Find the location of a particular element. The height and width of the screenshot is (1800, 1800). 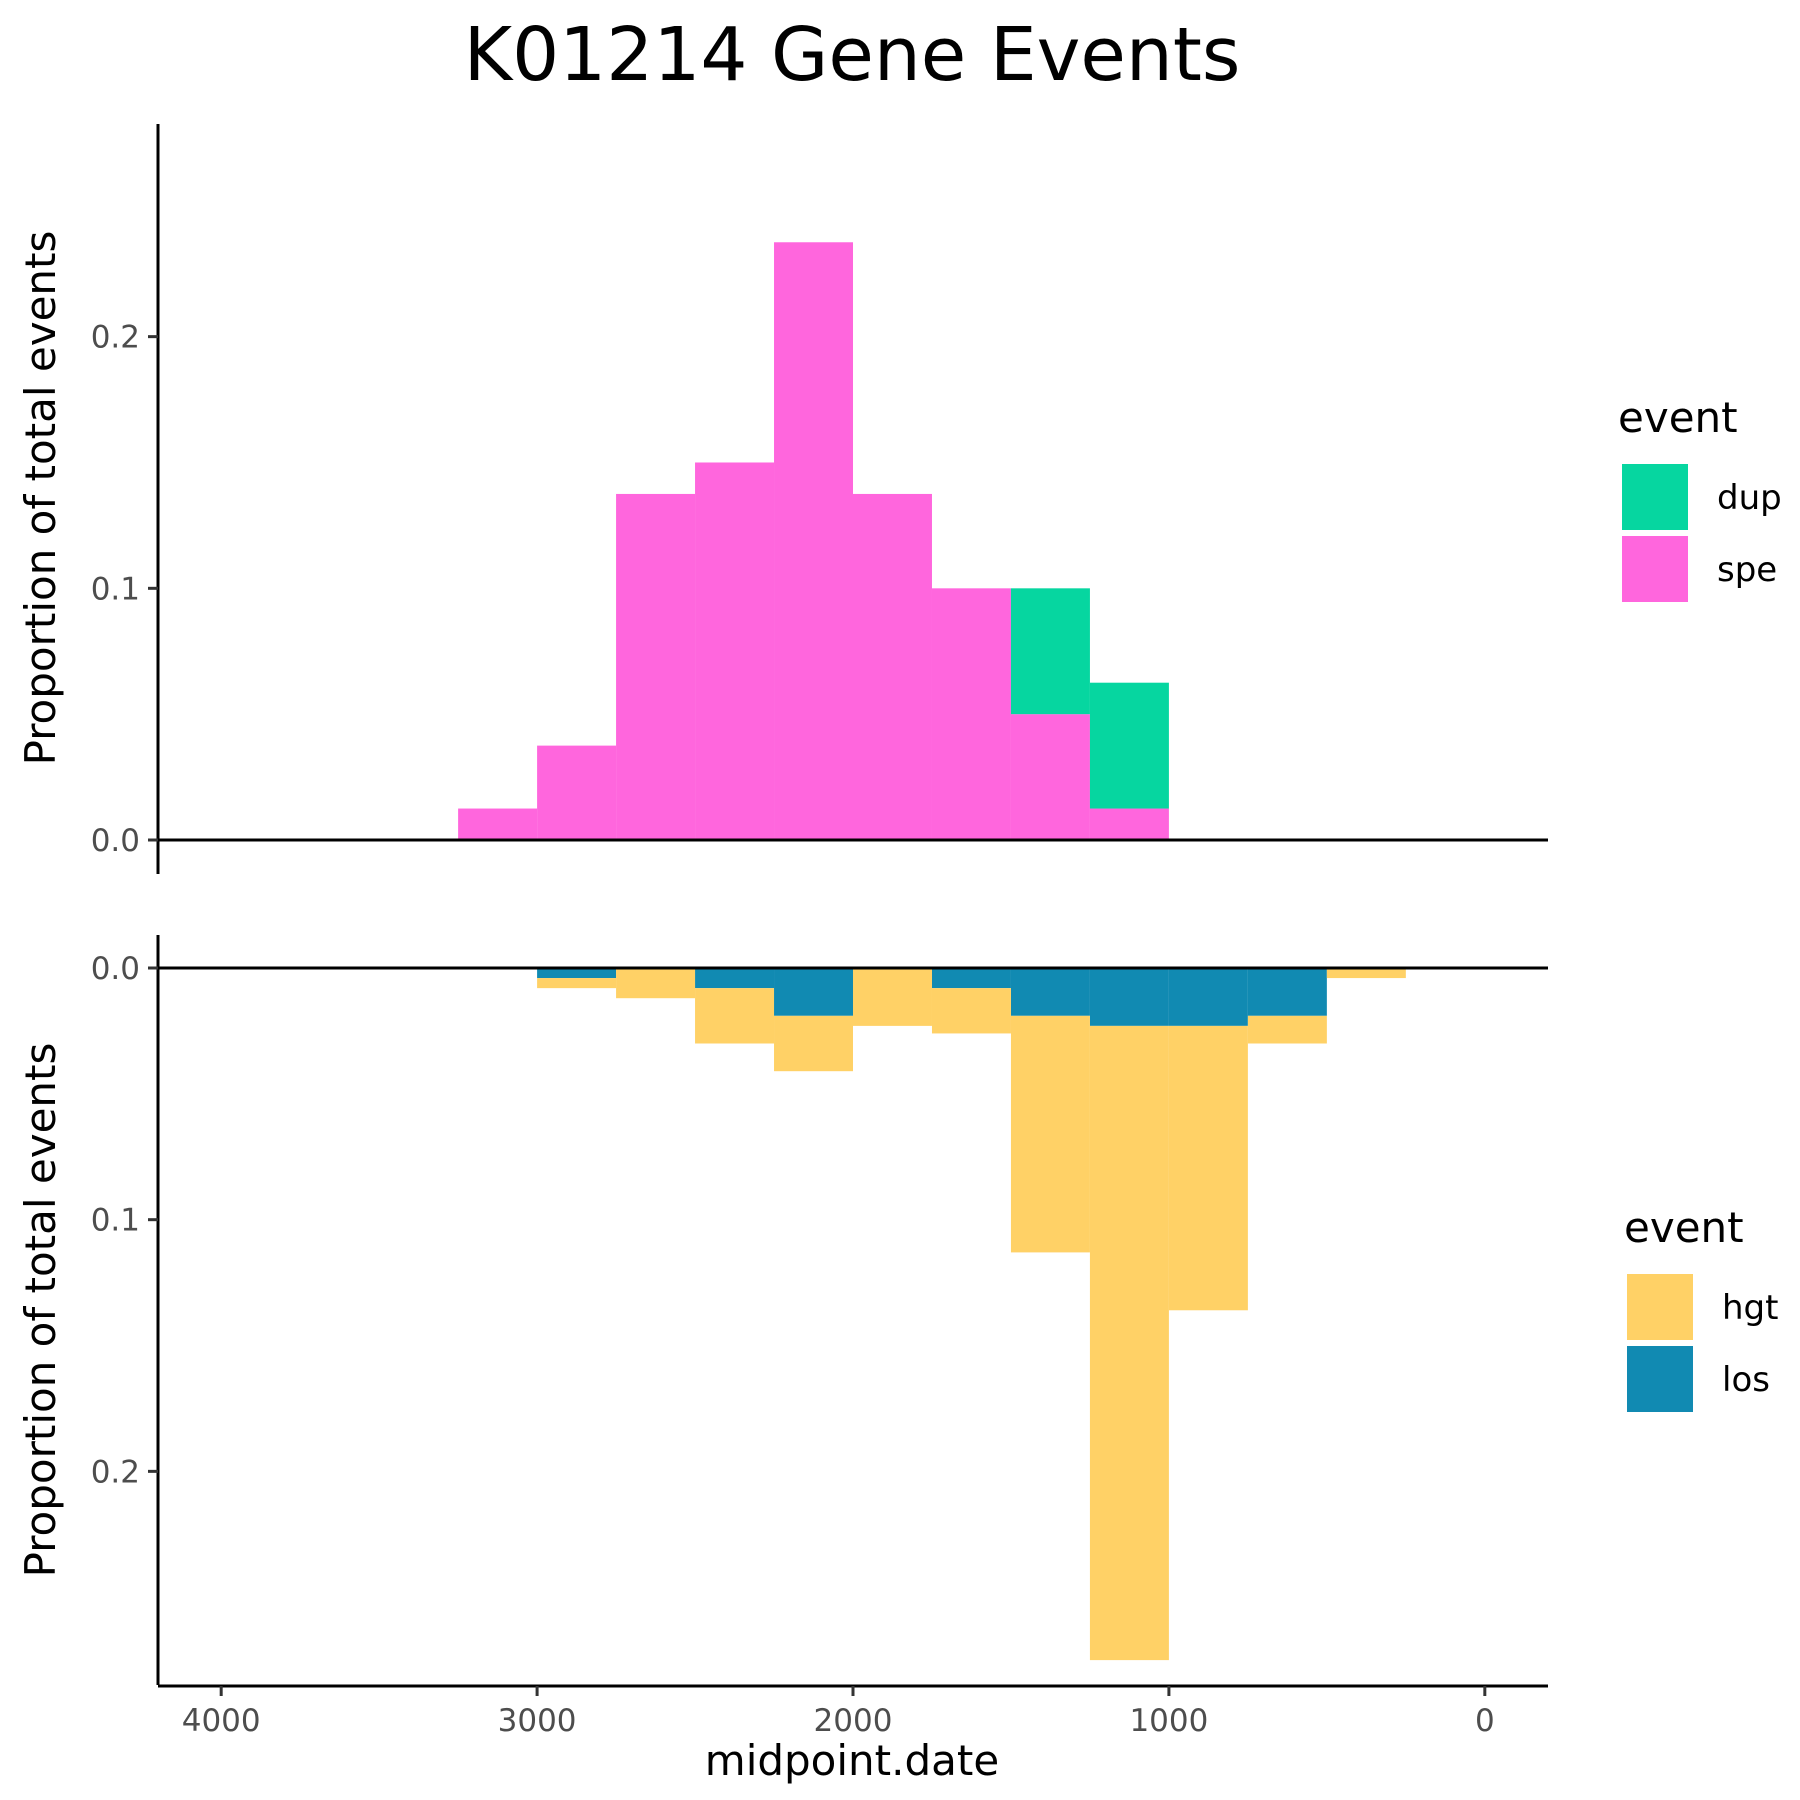

bottom-panel-y-ticks: 0.0 0.1 0.2 is located at coordinates (124, 1220).